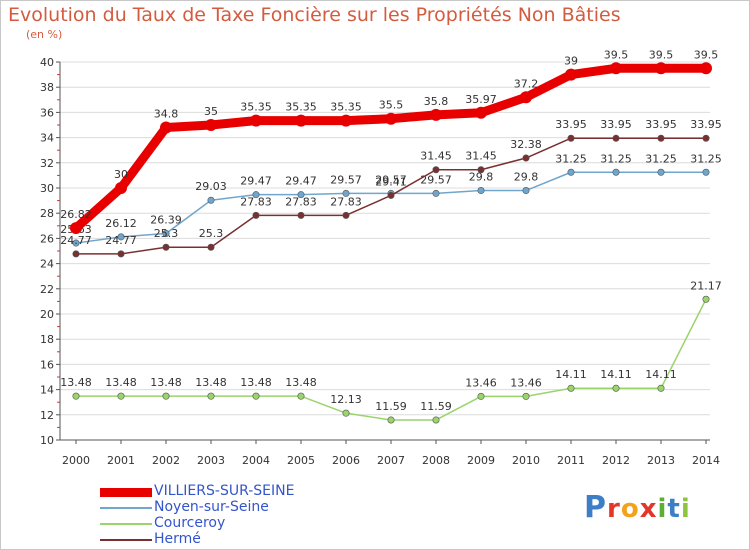 This screenshot has height=550, width=750. What do you see at coordinates (346, 460) in the screenshot?
I see `x-tick-label: 2006` at bounding box center [346, 460].